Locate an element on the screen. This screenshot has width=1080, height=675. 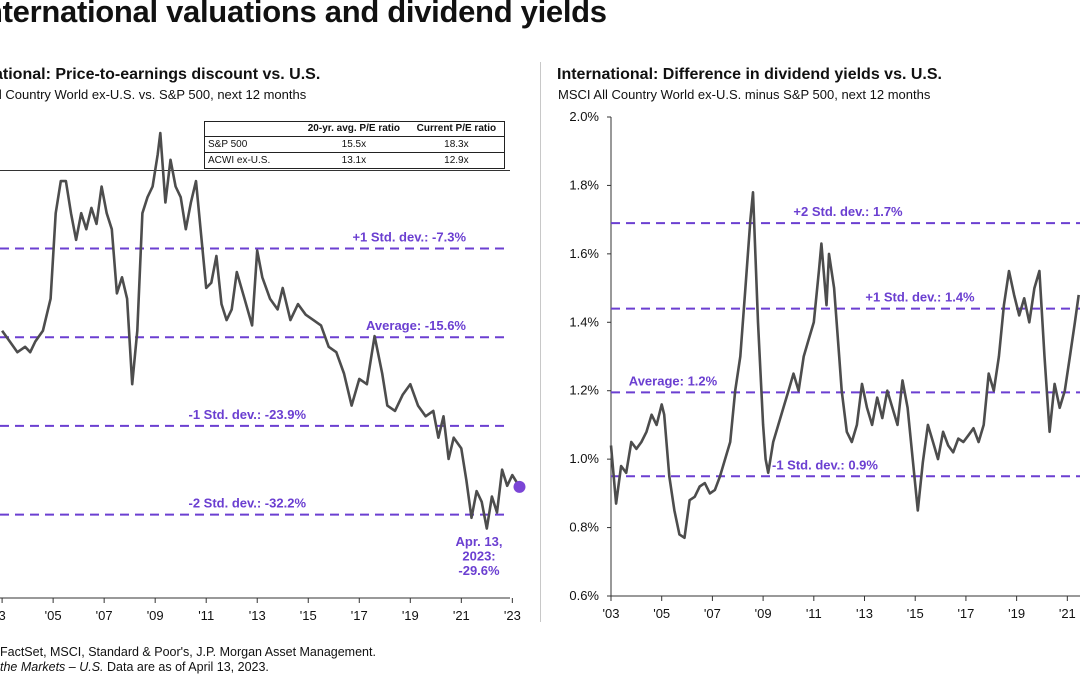
y-tick-label: 2.0% is located at coordinates (584, 116).